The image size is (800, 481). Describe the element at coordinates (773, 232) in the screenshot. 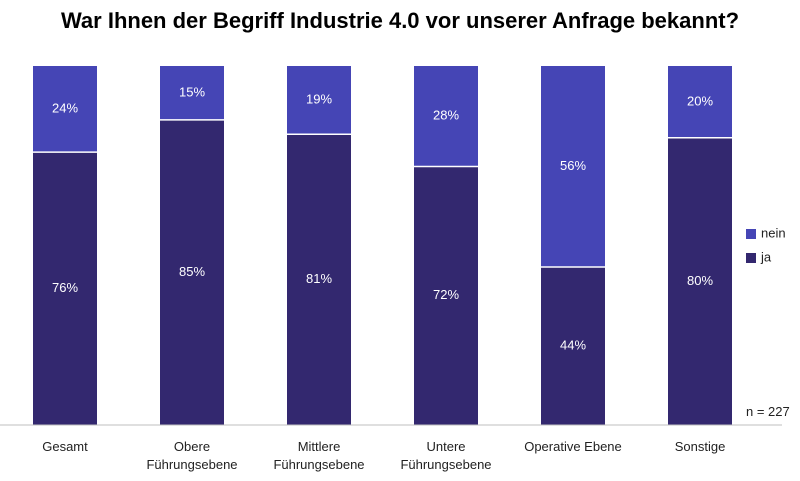

I see `legend-label-nein: nein` at that location.